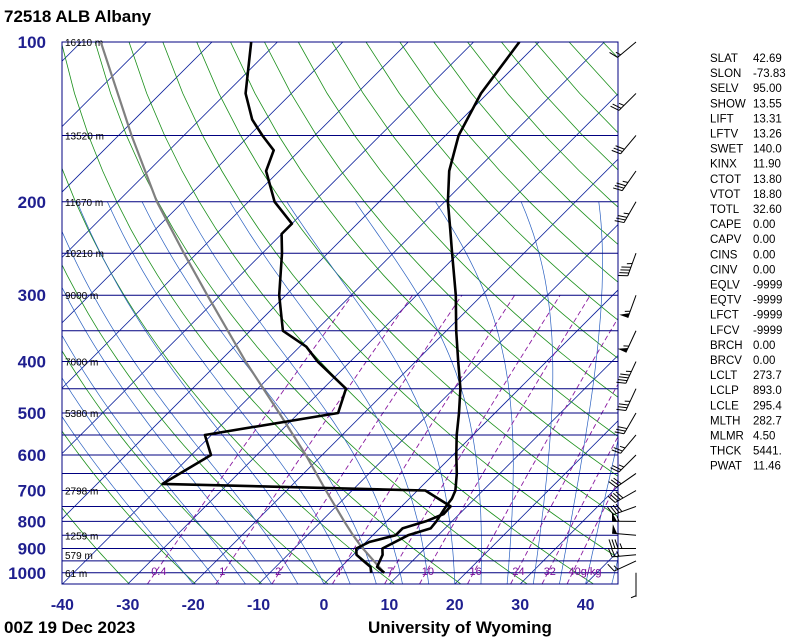 This screenshot has width=800, height=640. What do you see at coordinates (32, 521) in the screenshot?
I see `pressure-tick-label: 800` at bounding box center [32, 521].